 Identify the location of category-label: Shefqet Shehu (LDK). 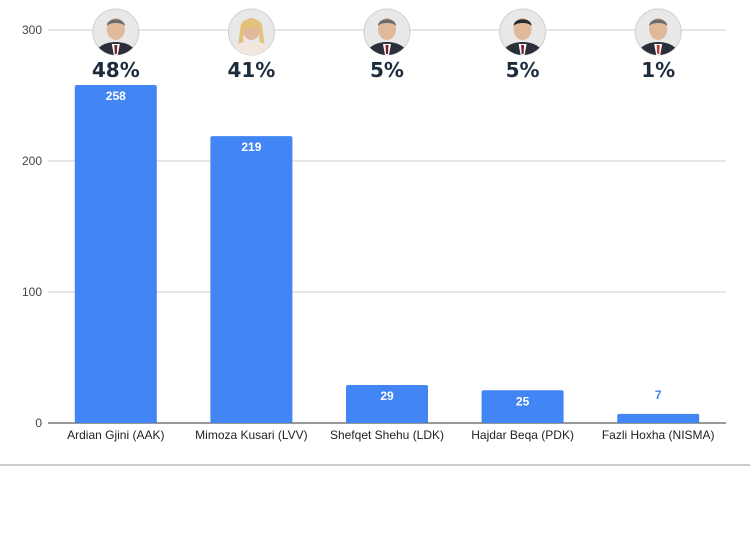
(387, 435).